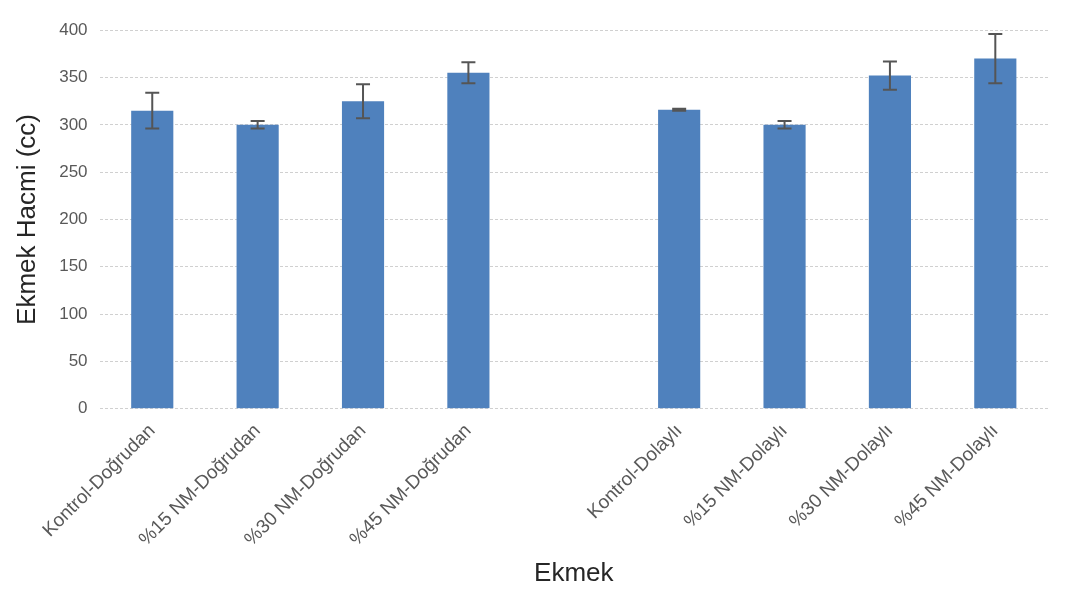  Describe the element at coordinates (73, 171) in the screenshot. I see `y-tick-label: 250` at that location.